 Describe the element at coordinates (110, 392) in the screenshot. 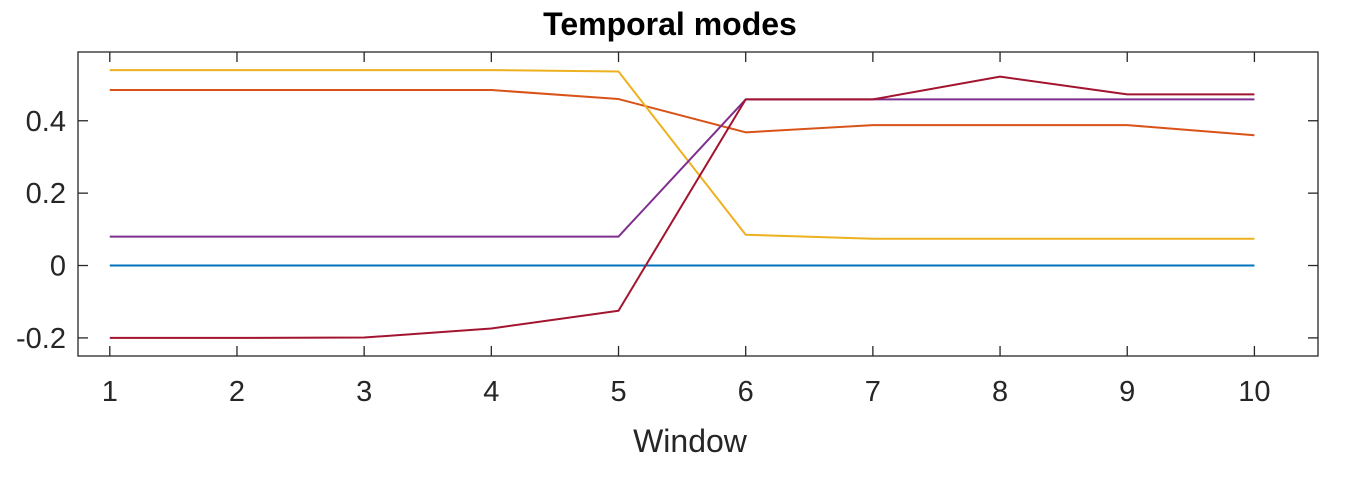

I see `x-tick-label: 1` at that location.